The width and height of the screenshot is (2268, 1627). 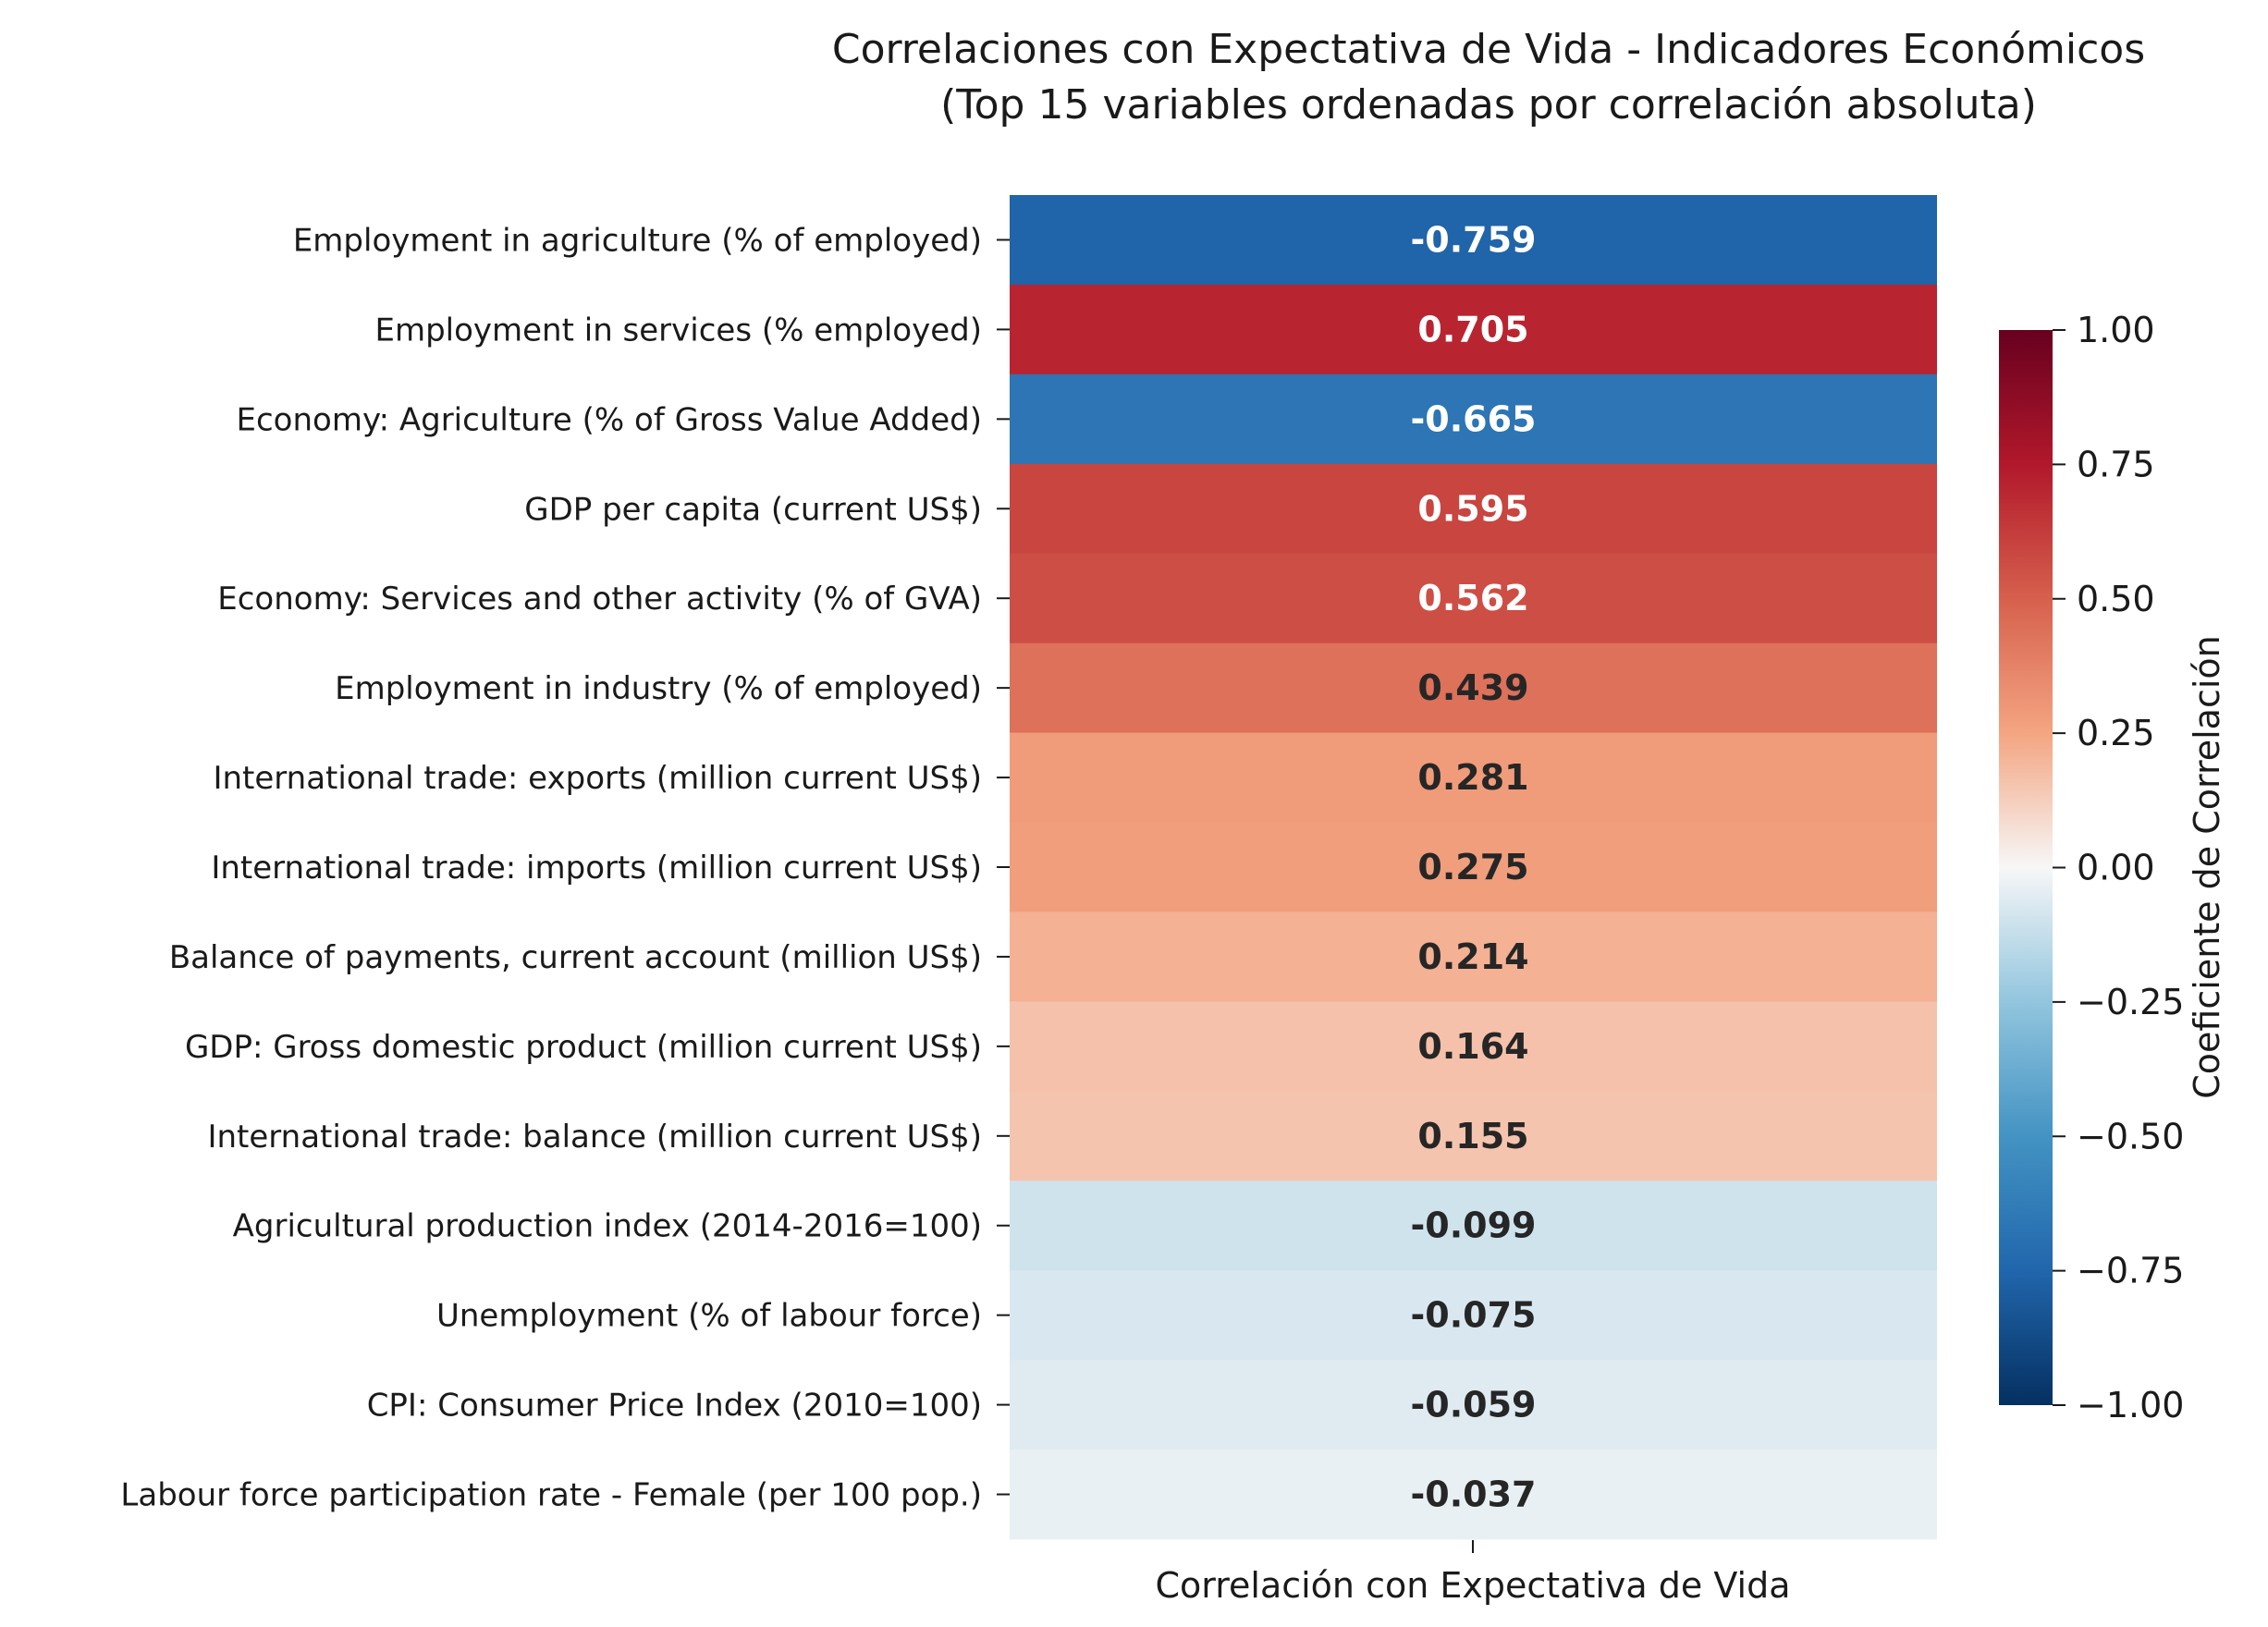 I want to click on cell-value-label: 0.705, so click(x=1472, y=329).